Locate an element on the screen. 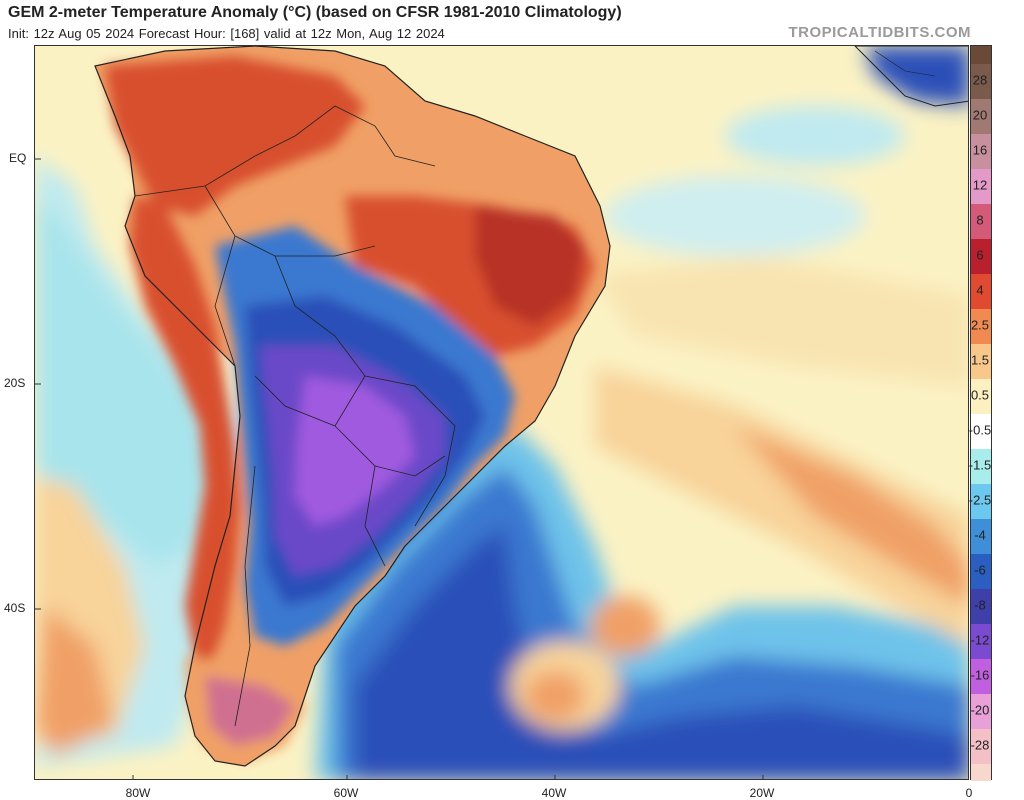 This screenshot has width=1024, height=800. lat-label-40s: 40S is located at coordinates (15, 608).